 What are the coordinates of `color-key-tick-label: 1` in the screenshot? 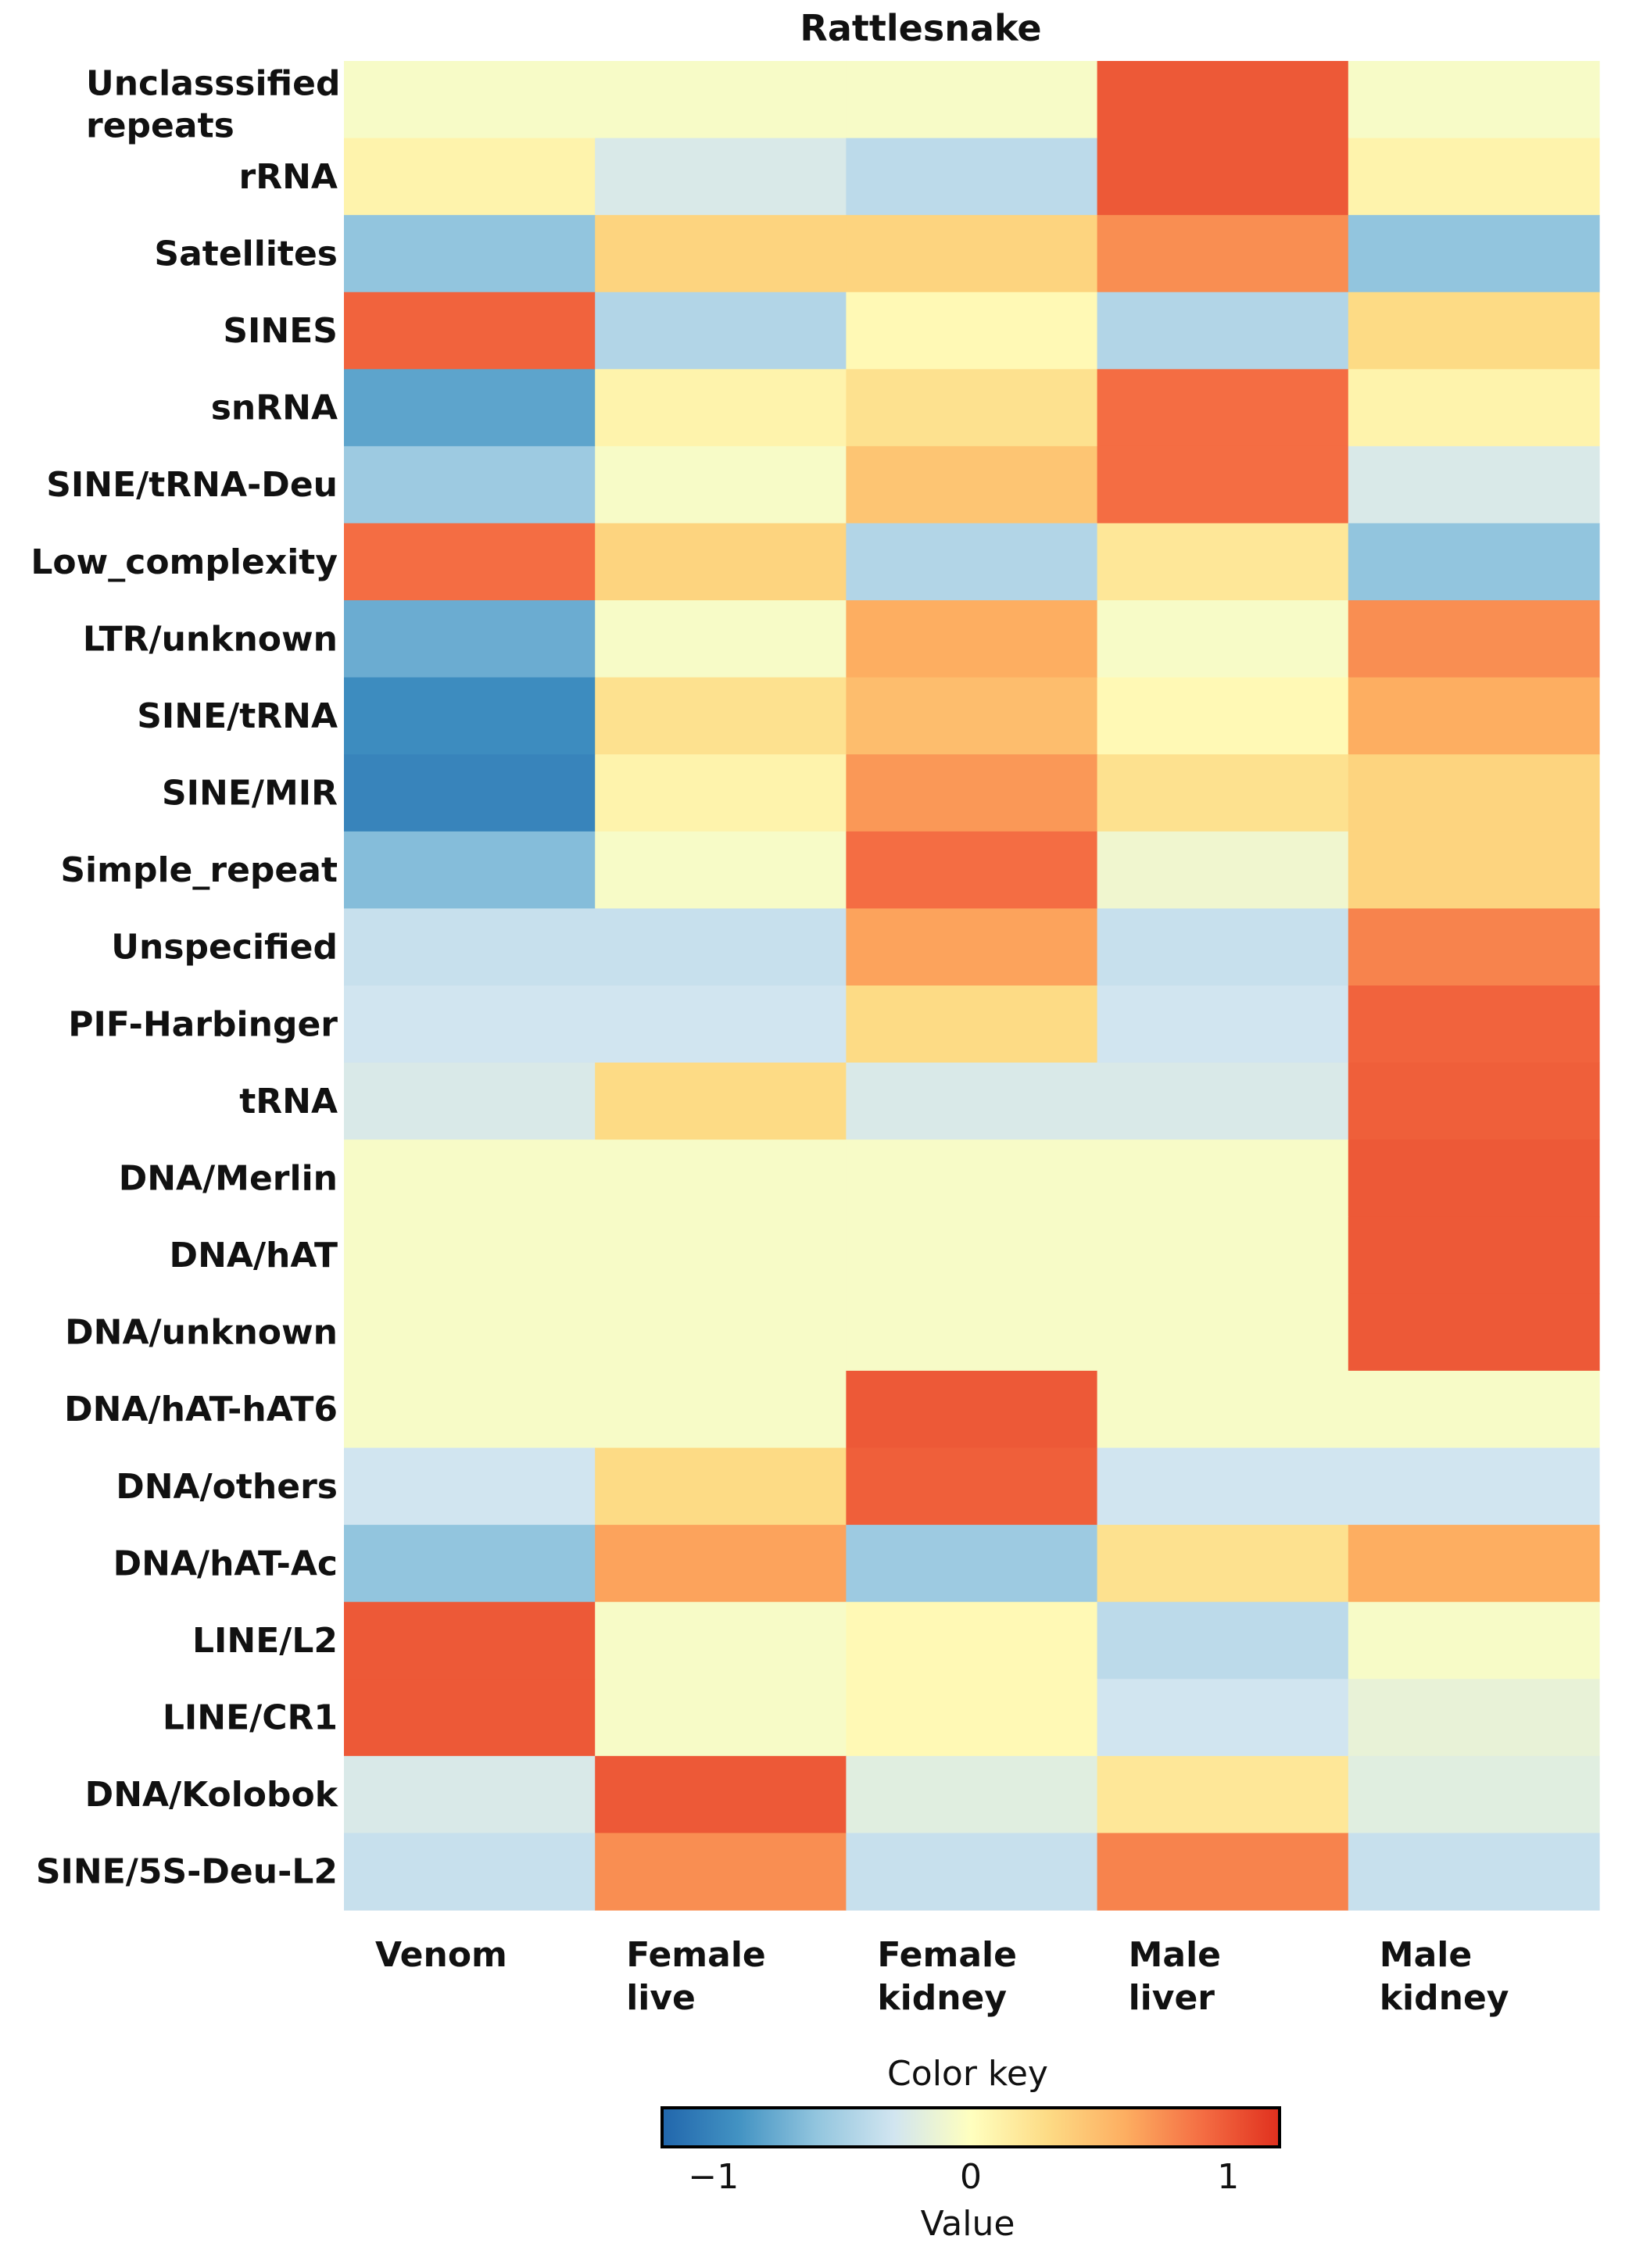 It's located at (1228, 2177).